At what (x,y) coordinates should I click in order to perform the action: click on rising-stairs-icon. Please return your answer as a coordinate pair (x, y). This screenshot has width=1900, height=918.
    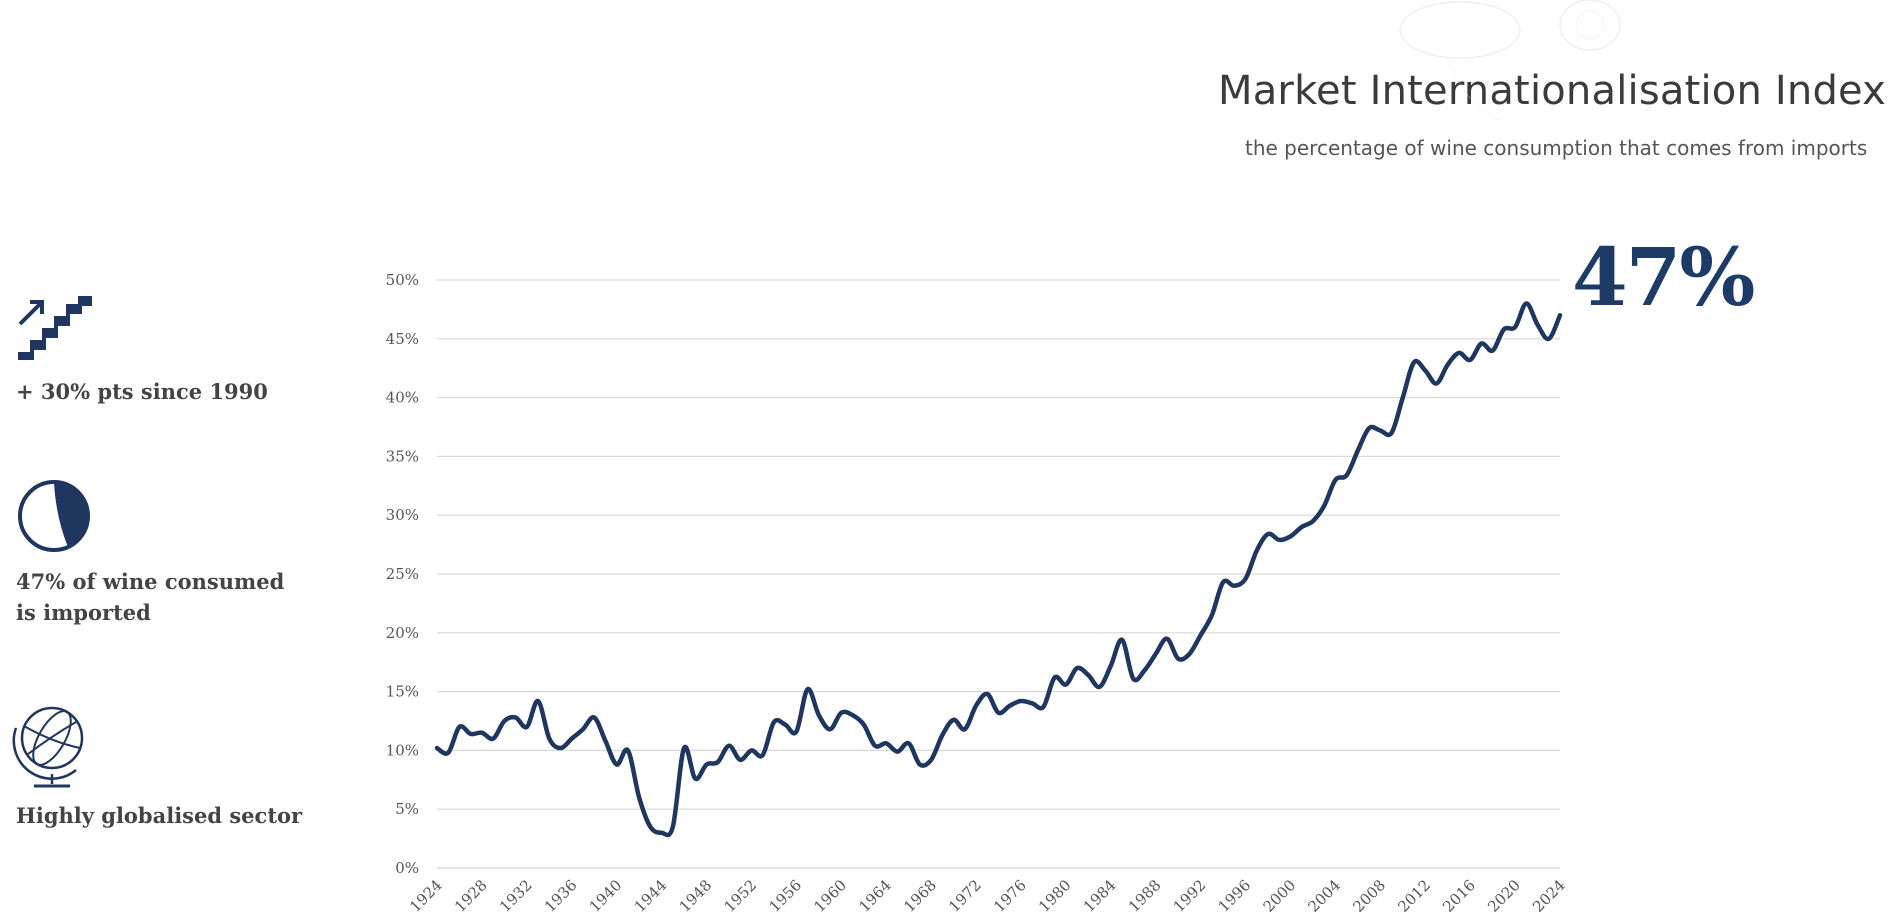
    Looking at the image, I should click on (55, 328).